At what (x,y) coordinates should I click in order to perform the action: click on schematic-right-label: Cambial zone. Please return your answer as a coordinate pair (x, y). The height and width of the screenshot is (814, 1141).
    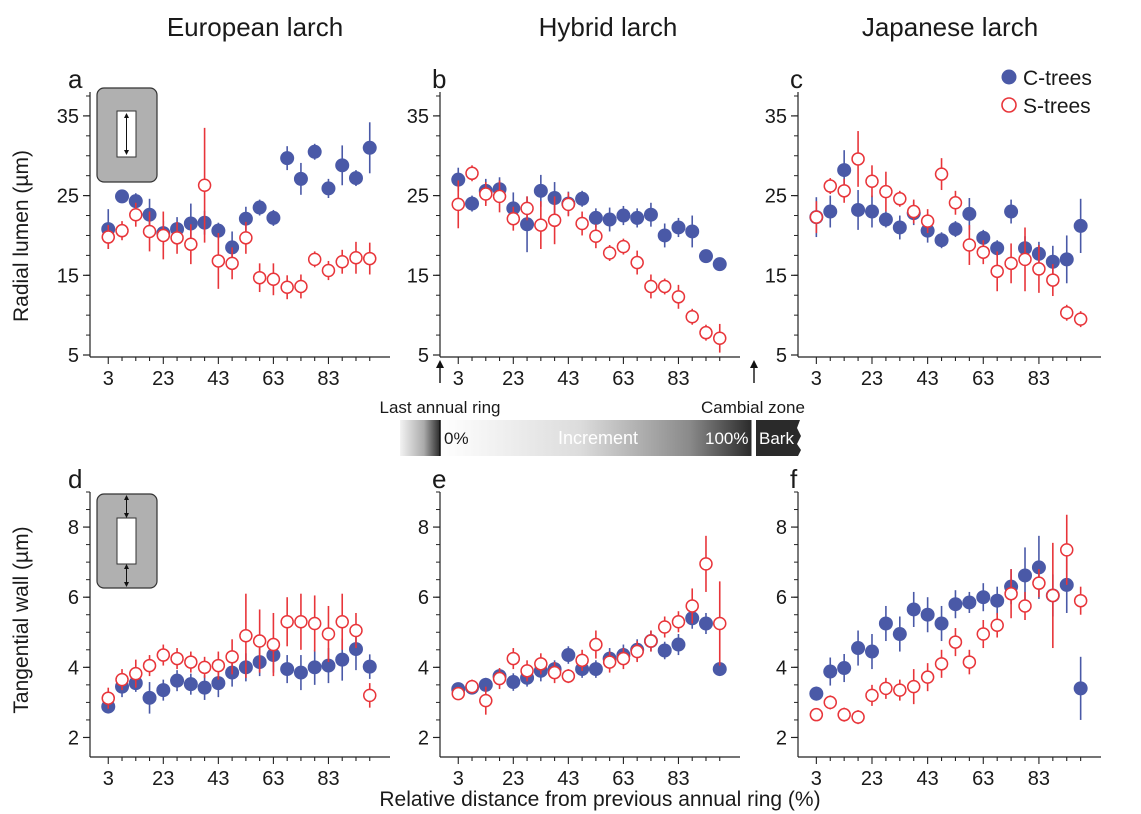
    Looking at the image, I should click on (753, 407).